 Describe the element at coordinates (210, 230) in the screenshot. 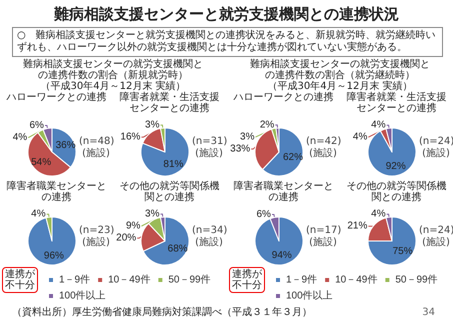

I see `text: (n=34)` at that location.